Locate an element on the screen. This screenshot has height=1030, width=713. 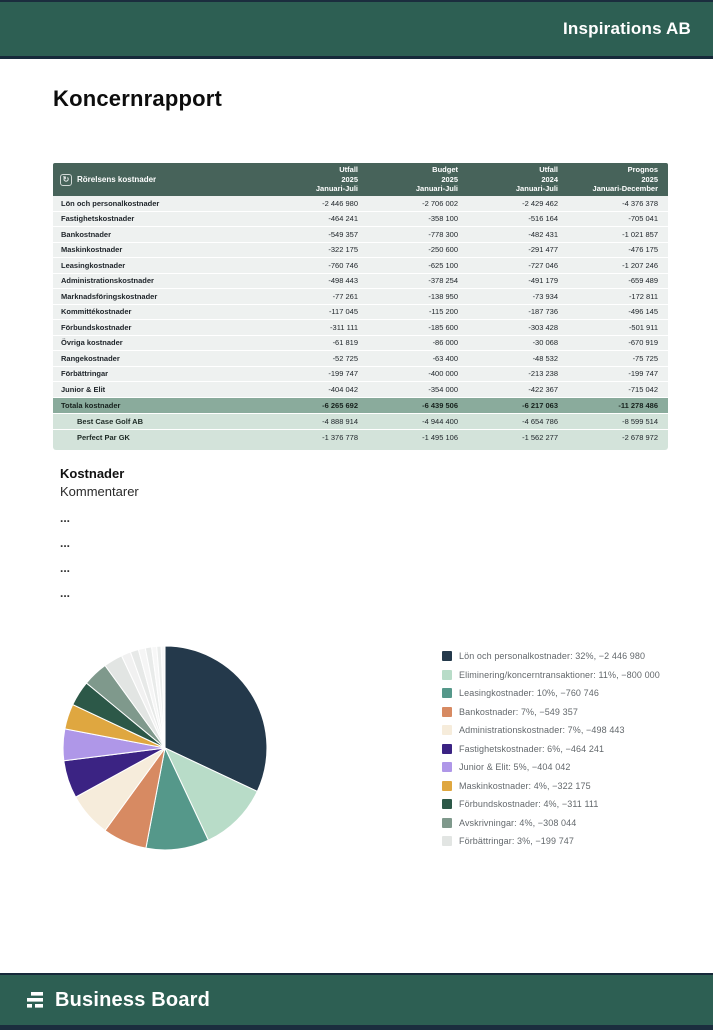
row-value: -172 811 is located at coordinates (643, 296).